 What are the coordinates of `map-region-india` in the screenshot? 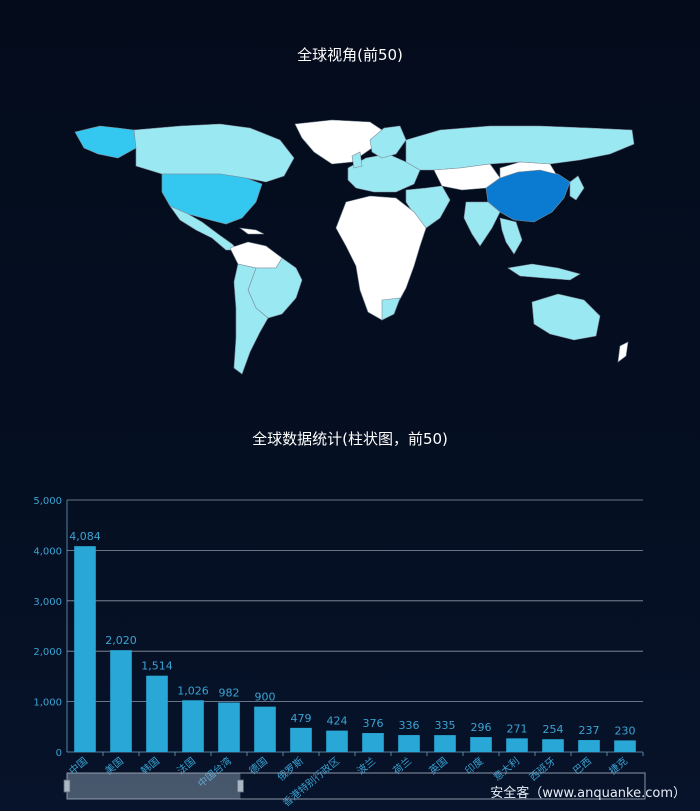 It's located at (482, 224).